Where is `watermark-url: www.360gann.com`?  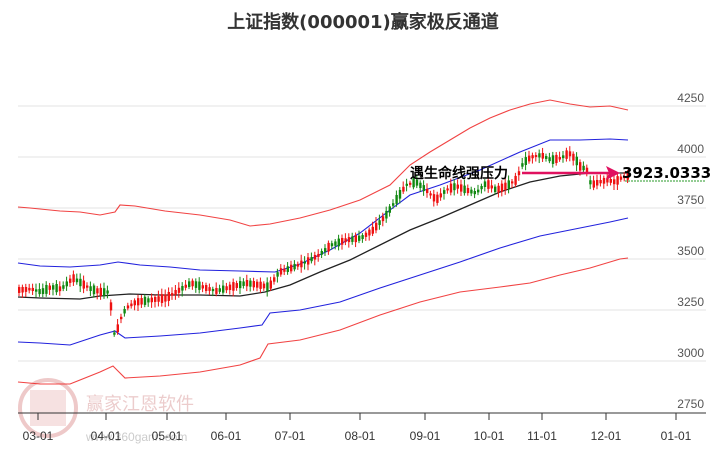
watermark-url: www.360gann.com is located at coordinates (136, 437).